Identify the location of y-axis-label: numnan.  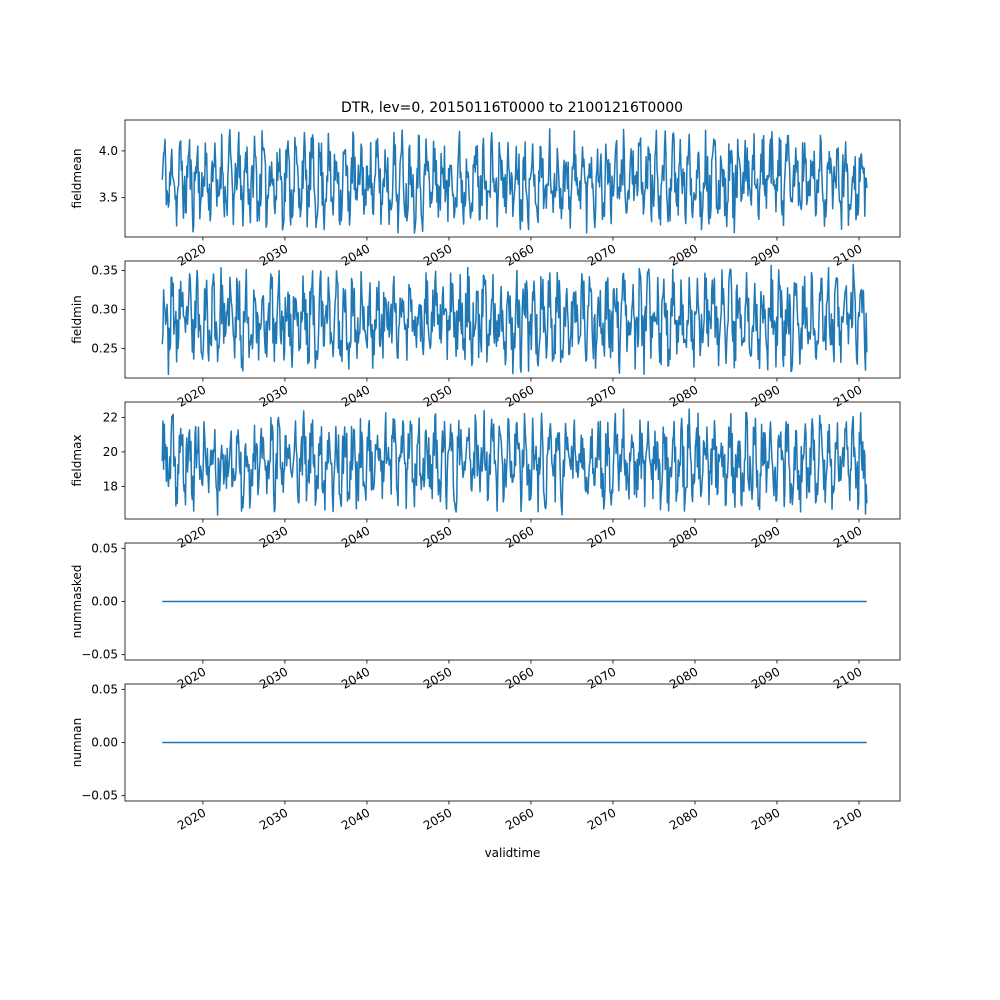
(77, 742).